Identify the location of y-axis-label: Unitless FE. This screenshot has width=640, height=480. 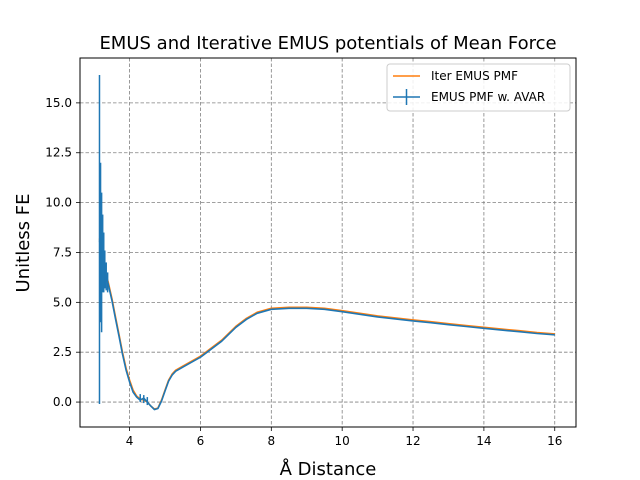
(23, 243).